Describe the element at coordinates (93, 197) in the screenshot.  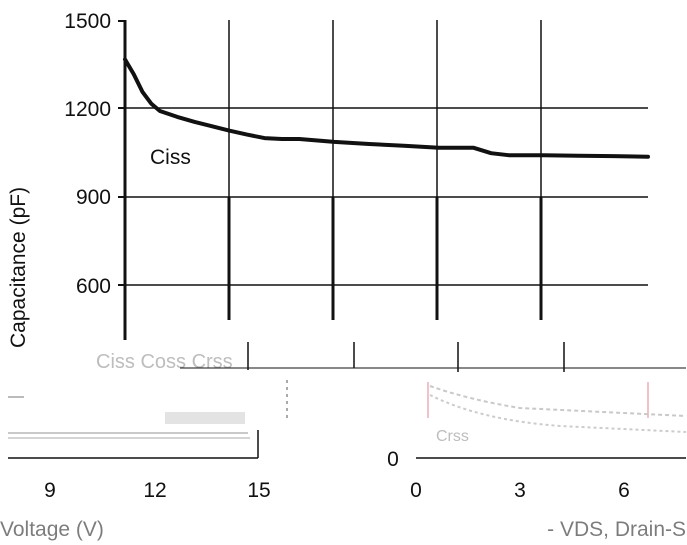
I see `y-tick-label: 900` at that location.